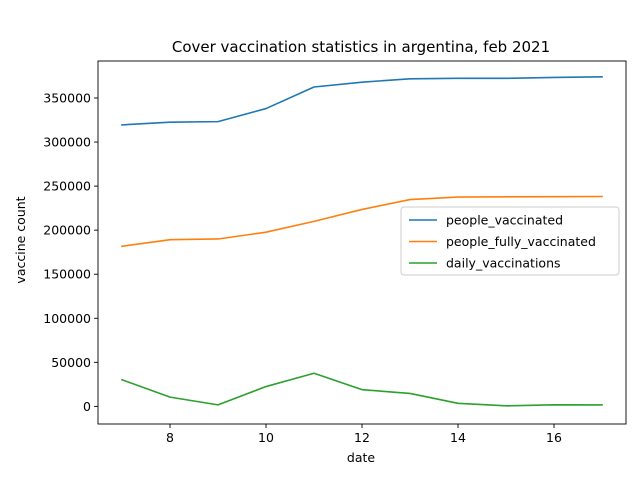 The height and width of the screenshot is (480, 640). What do you see at coordinates (67, 230) in the screenshot?
I see `y-tick-label: 200000` at bounding box center [67, 230].